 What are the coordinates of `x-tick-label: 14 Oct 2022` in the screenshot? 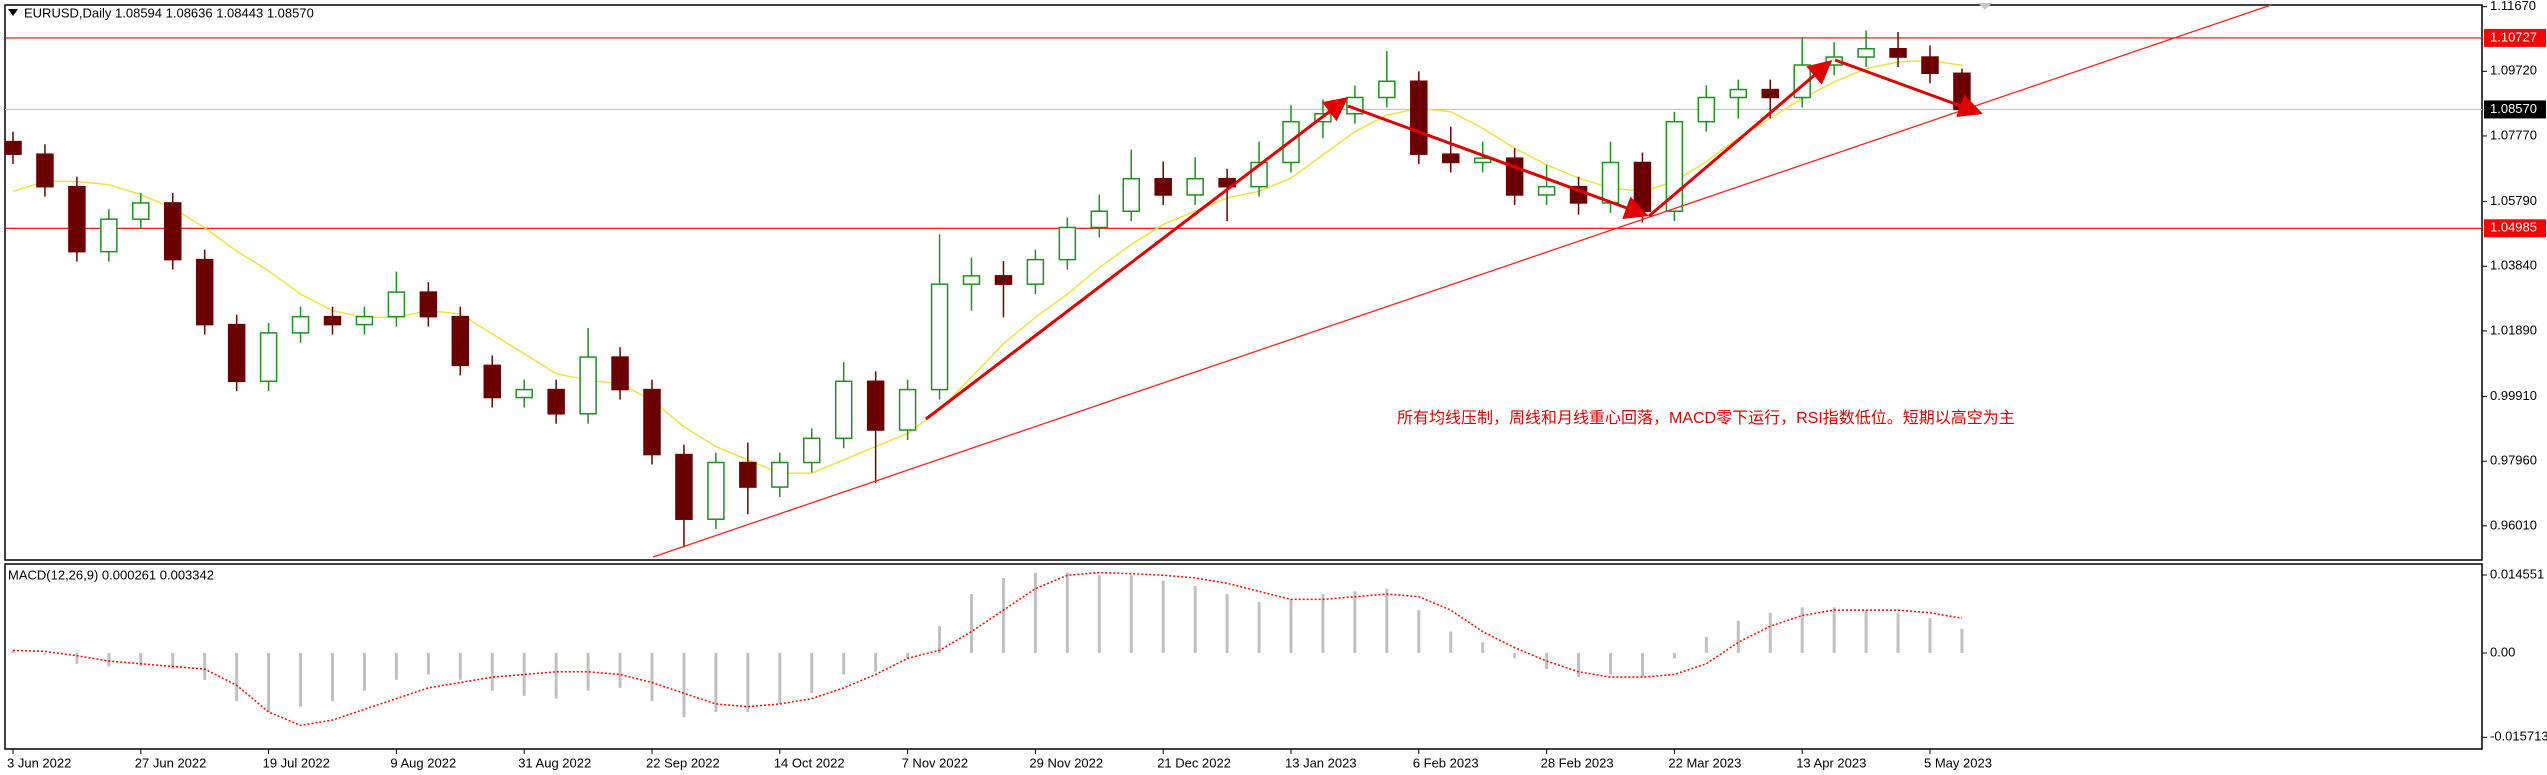 It's located at (809, 762).